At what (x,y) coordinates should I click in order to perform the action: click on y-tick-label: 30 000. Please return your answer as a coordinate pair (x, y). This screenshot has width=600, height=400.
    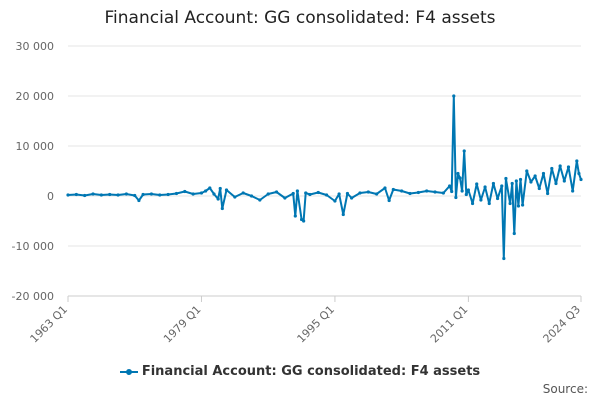
    Looking at the image, I should click on (35, 46).